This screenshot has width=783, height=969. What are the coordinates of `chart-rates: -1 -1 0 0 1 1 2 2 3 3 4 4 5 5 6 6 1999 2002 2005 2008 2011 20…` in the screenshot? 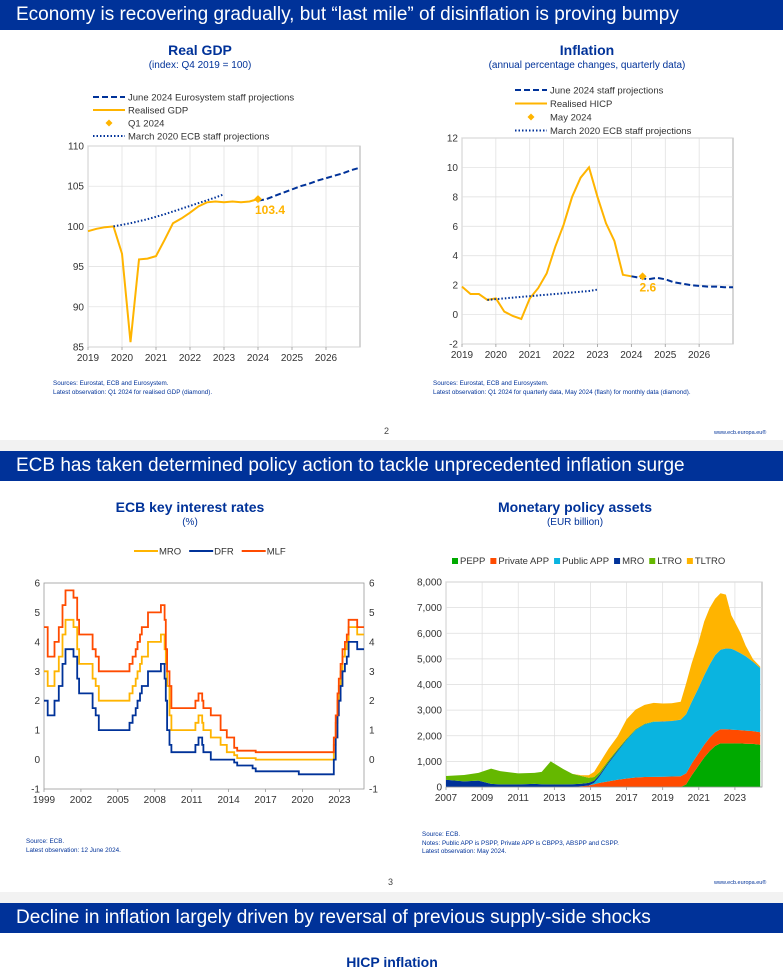 It's located at (204, 677).